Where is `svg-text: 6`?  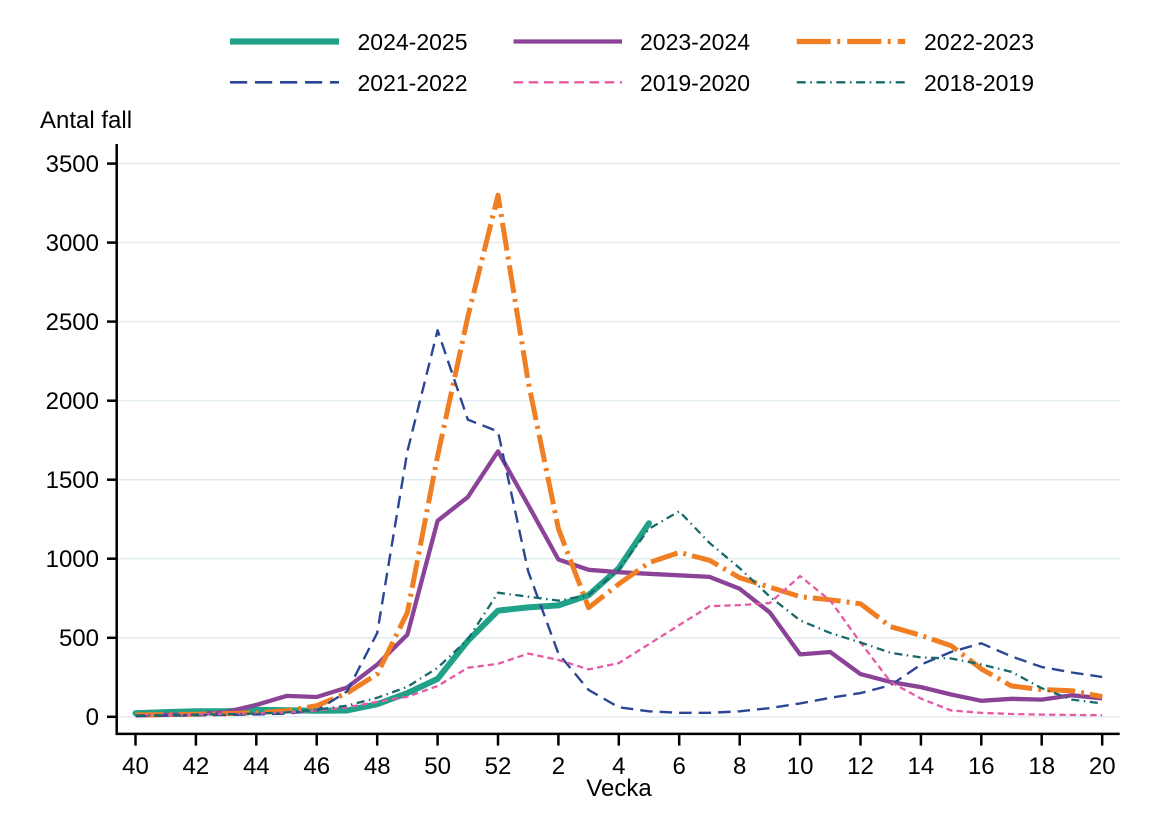
svg-text: 6 is located at coordinates (679, 766).